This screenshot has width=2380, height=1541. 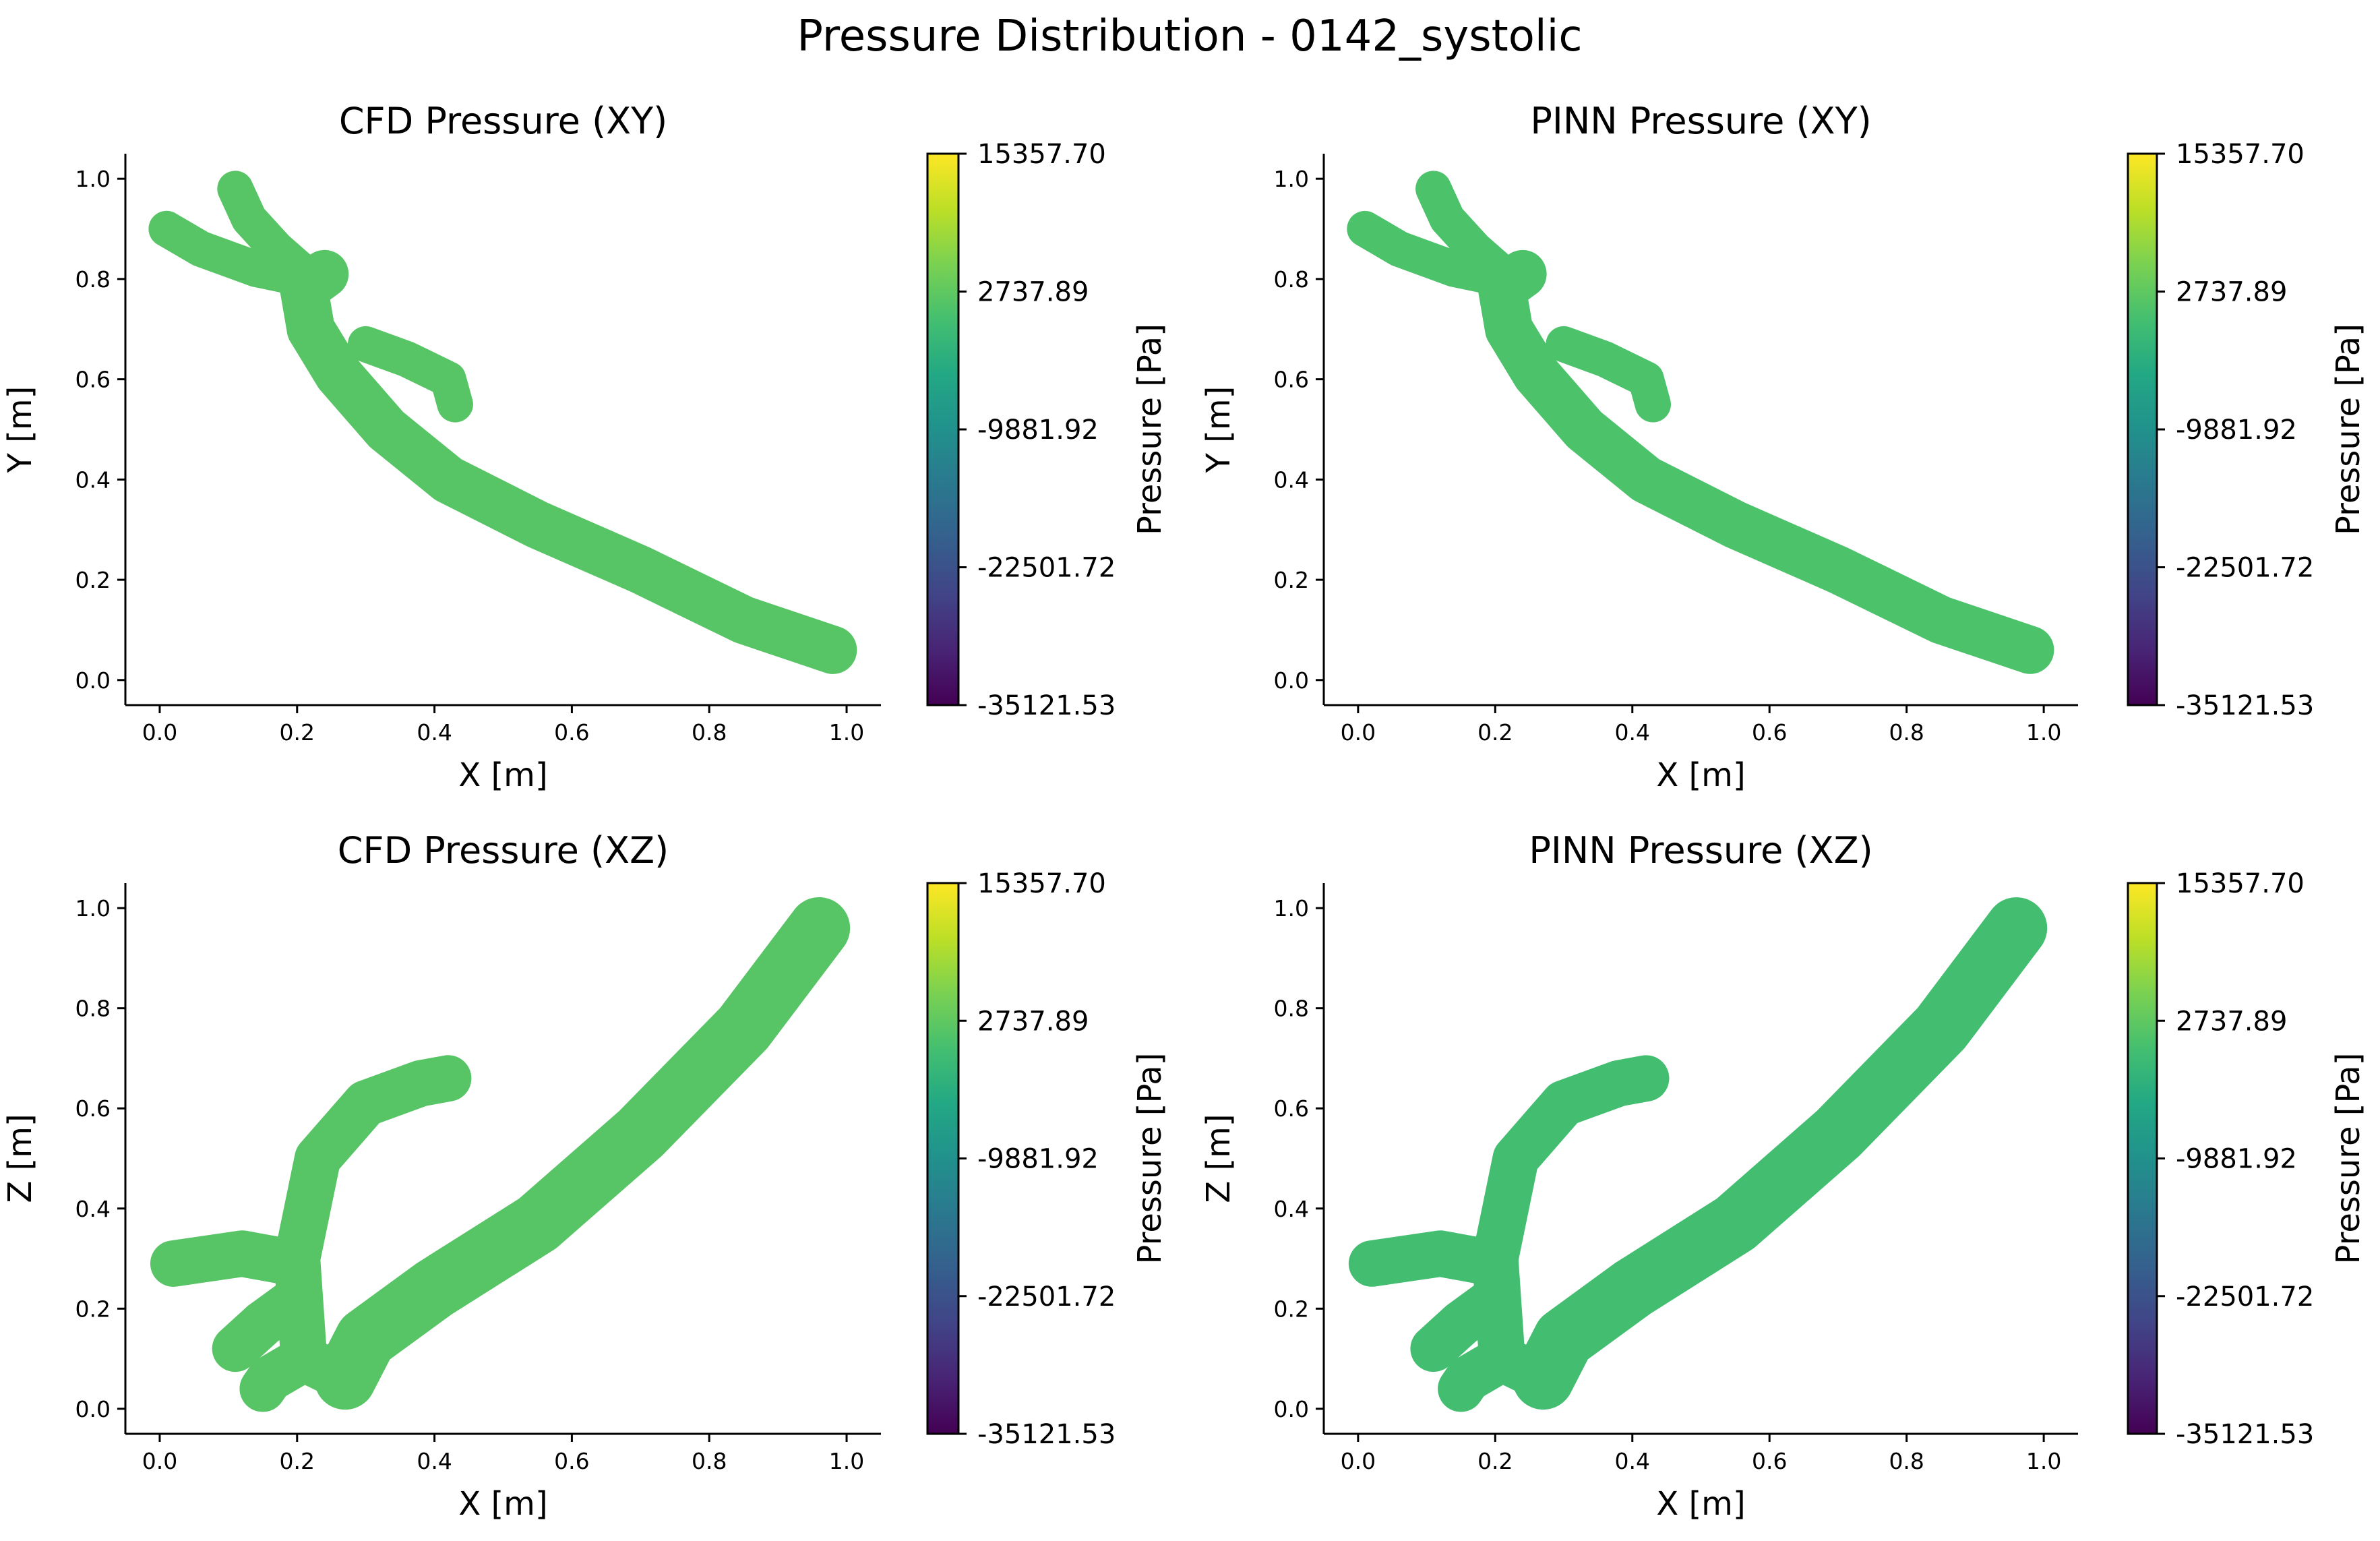 I want to click on panel-title: PINN Pressure (XZ), so click(x=1701, y=851).